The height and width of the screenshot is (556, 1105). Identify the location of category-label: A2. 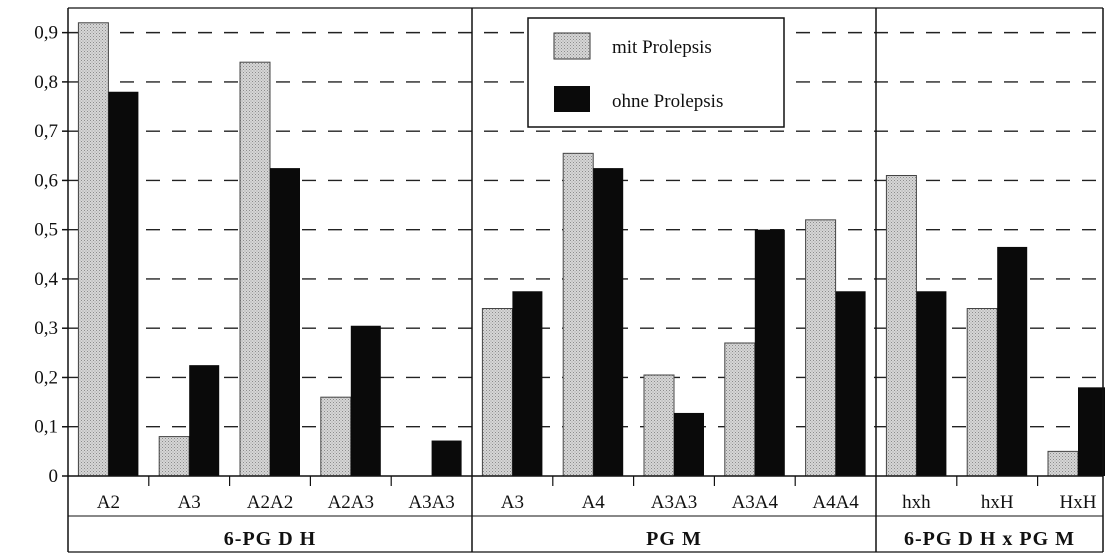
(108, 502).